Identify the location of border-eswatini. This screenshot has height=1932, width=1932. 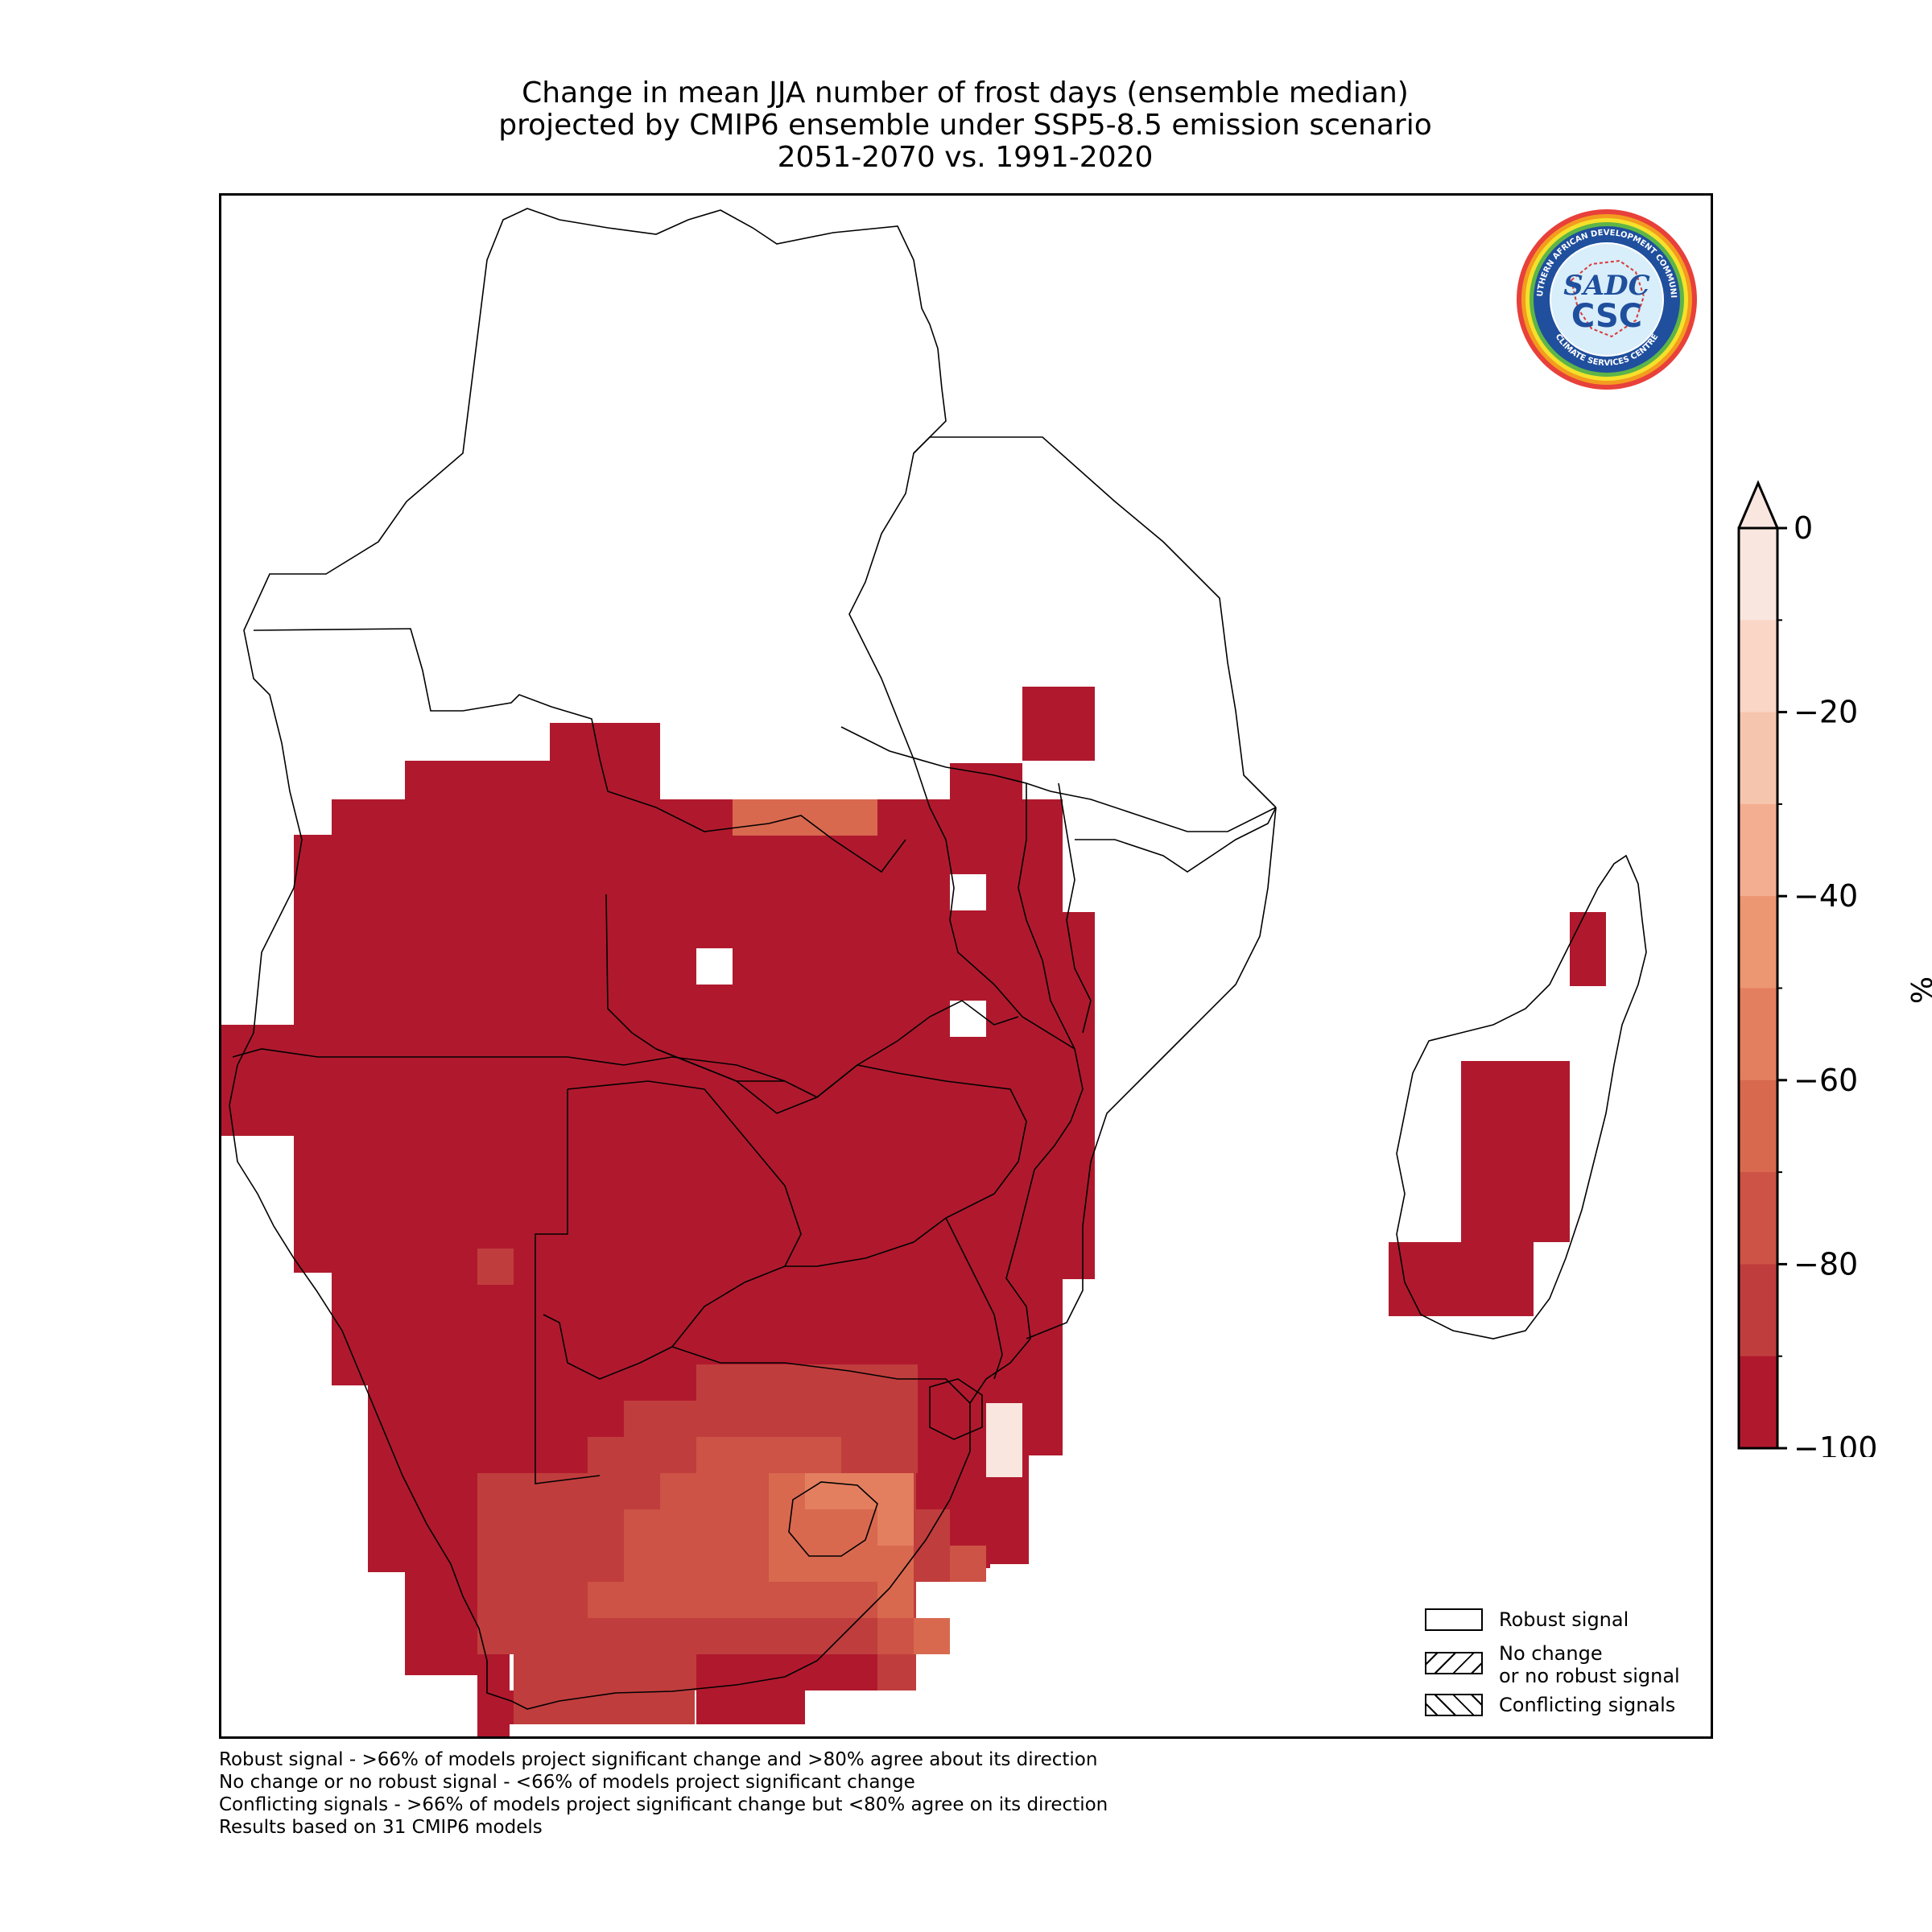
(956, 1409).